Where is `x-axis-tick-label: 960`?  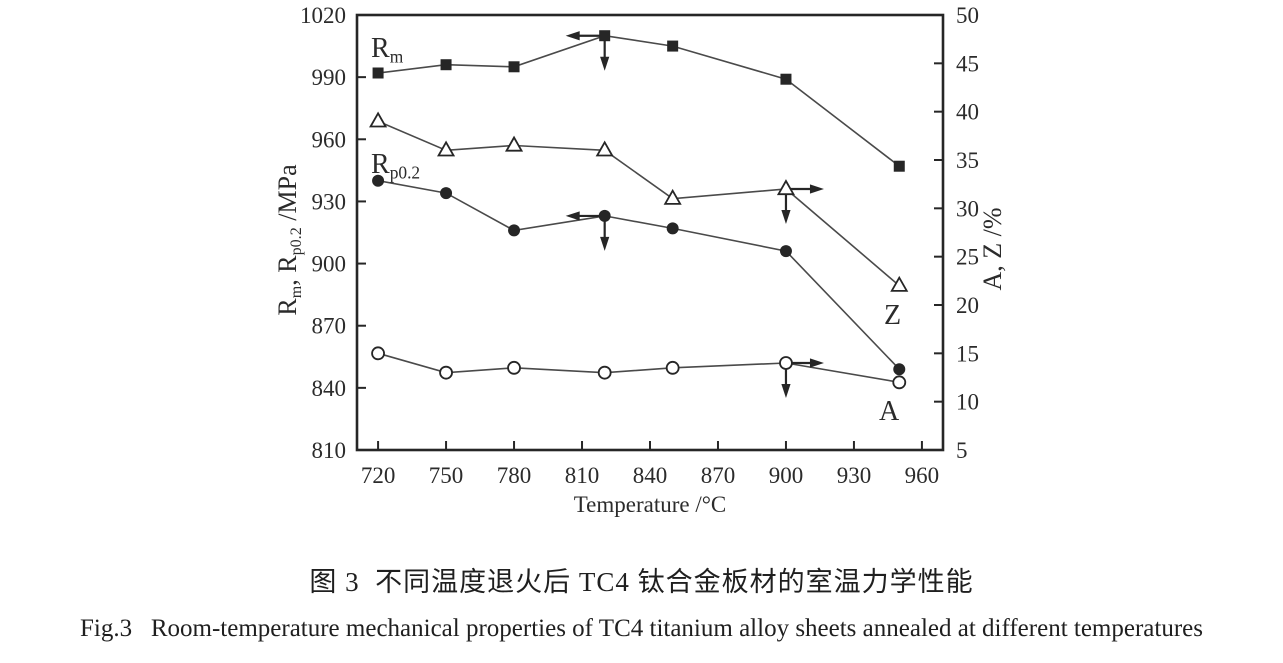
x-axis-tick-label: 960 is located at coordinates (922, 475).